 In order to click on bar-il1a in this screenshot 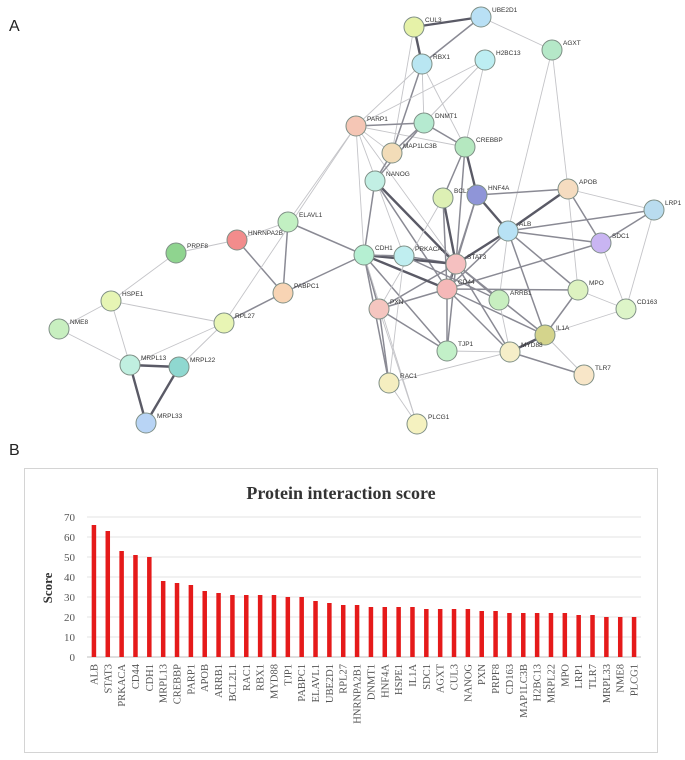, I will do `click(412, 632)`.